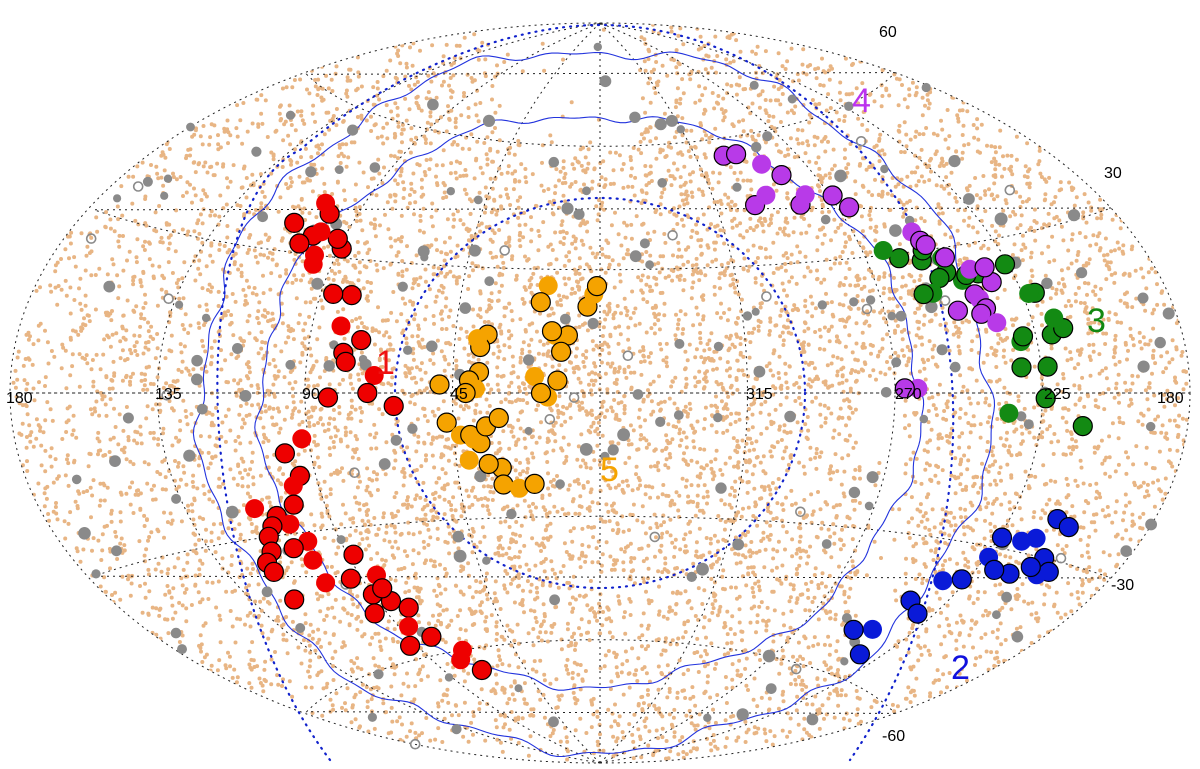 This screenshot has width=1200, height=769. I want to click on lon-label-135: 135, so click(168, 394).